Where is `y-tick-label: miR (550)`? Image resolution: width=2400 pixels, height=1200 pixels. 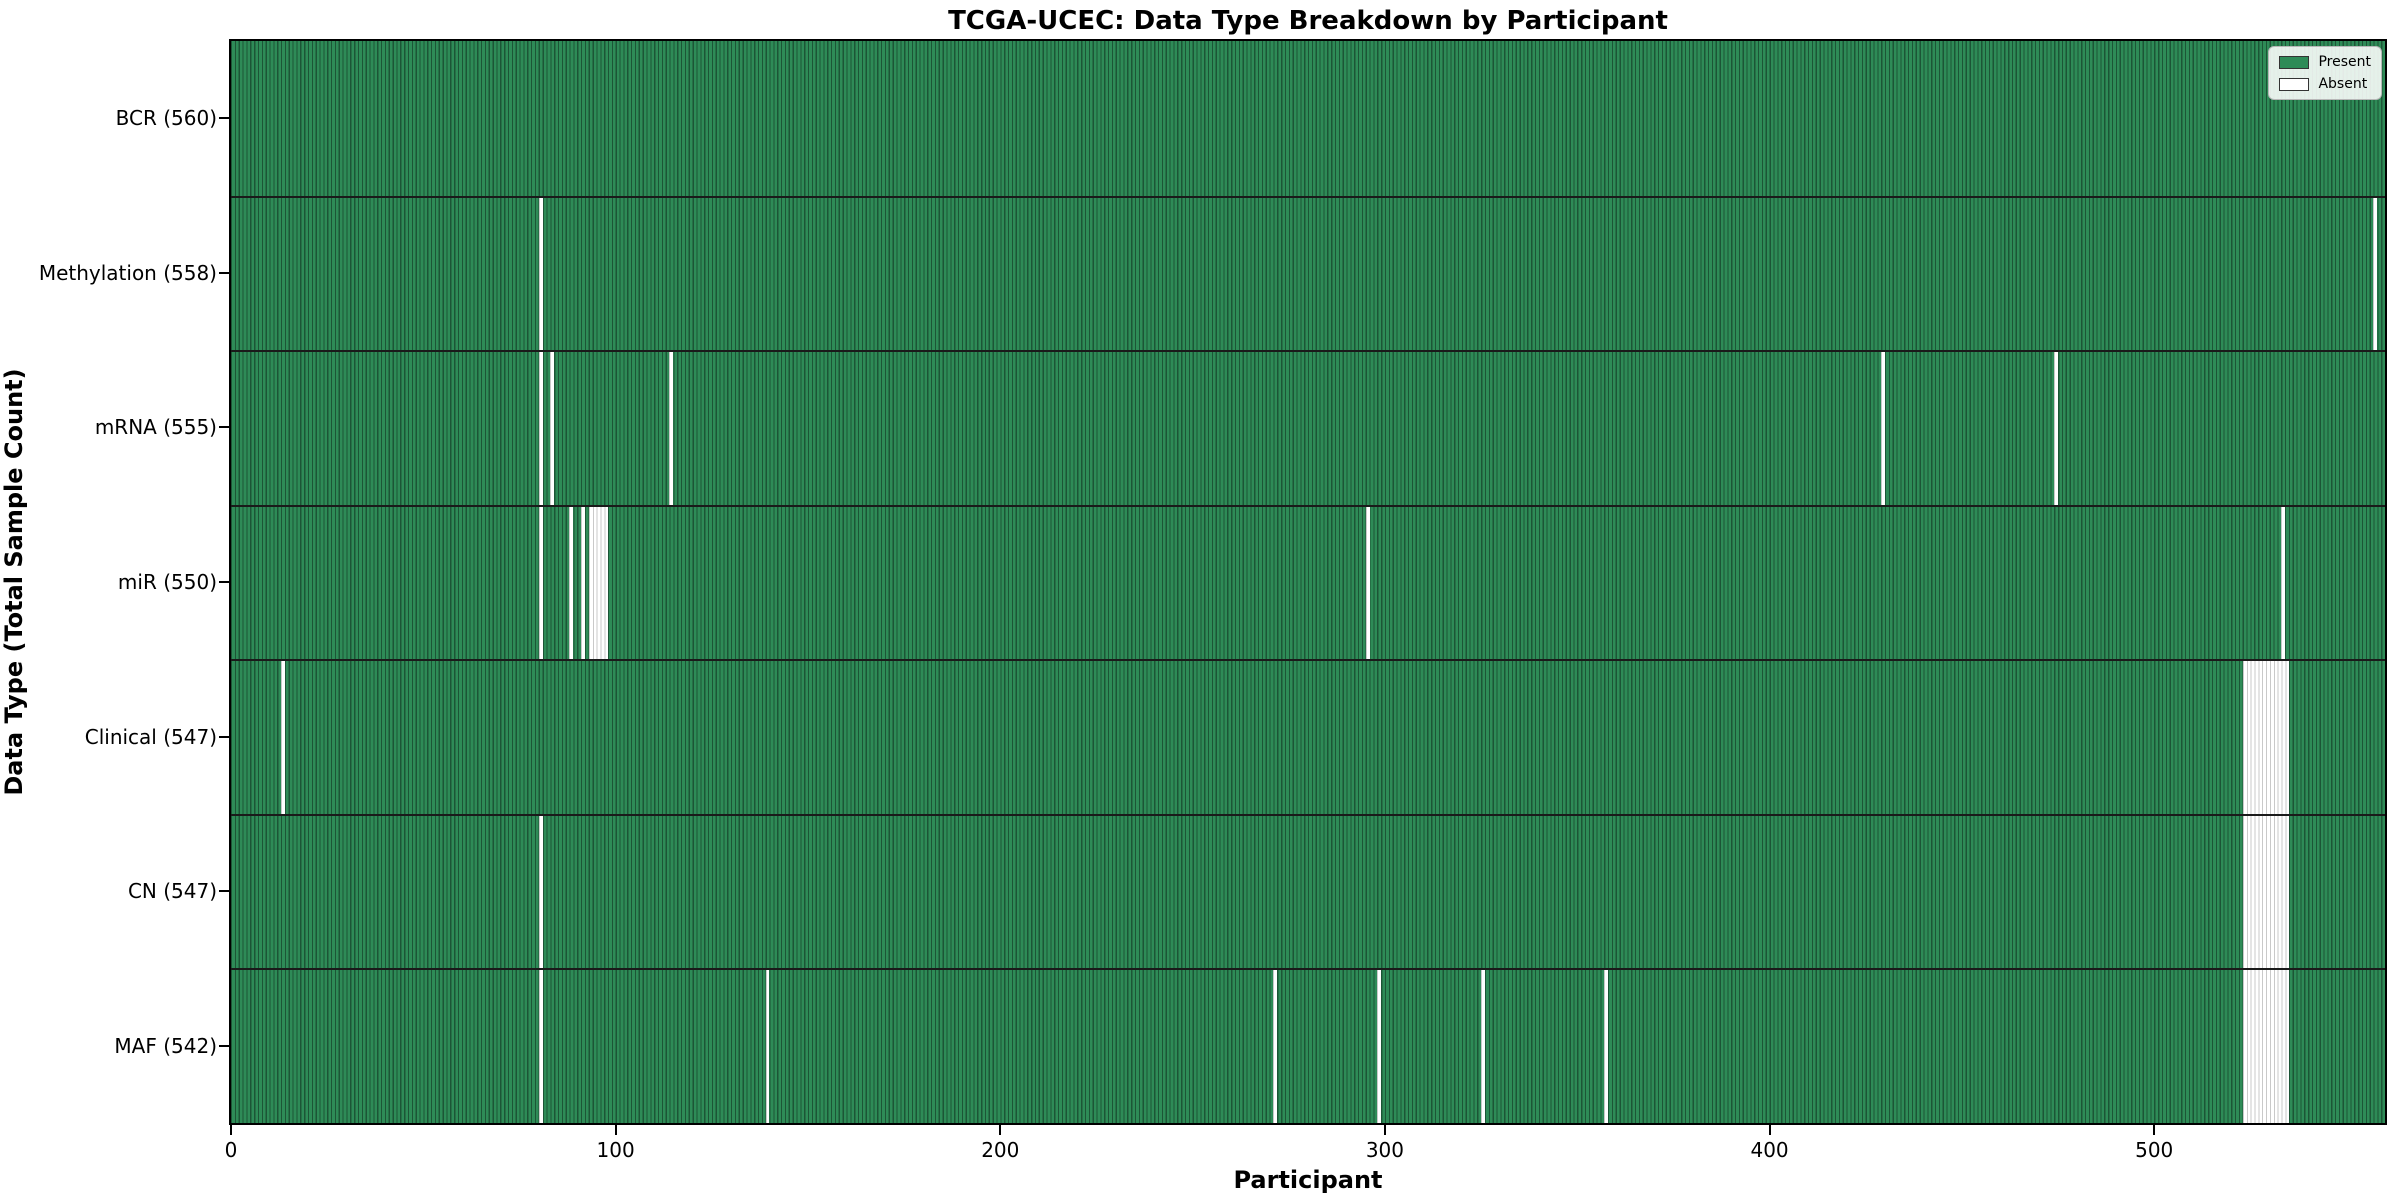
y-tick-label: miR (550) is located at coordinates (167, 582).